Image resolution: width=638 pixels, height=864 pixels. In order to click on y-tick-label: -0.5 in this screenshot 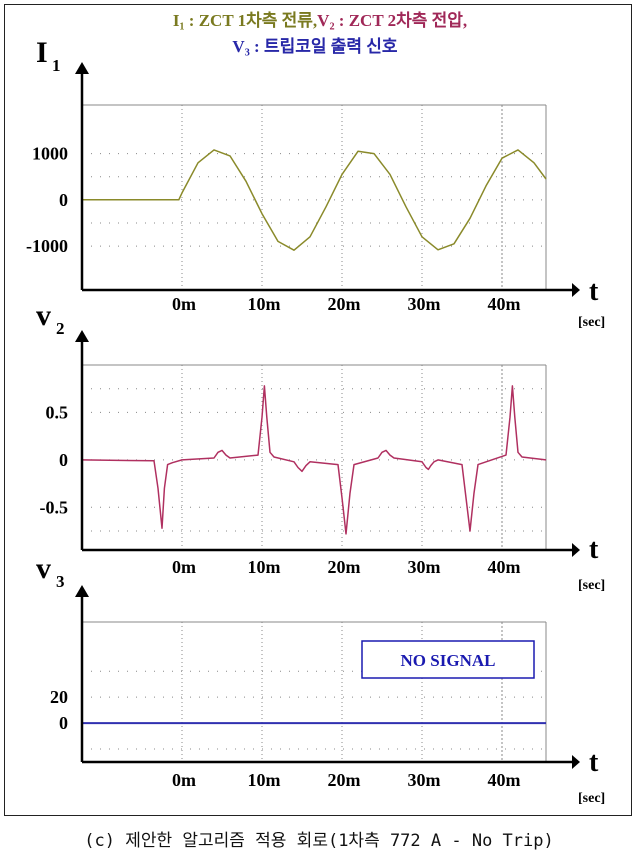, I will do `click(54, 507)`.